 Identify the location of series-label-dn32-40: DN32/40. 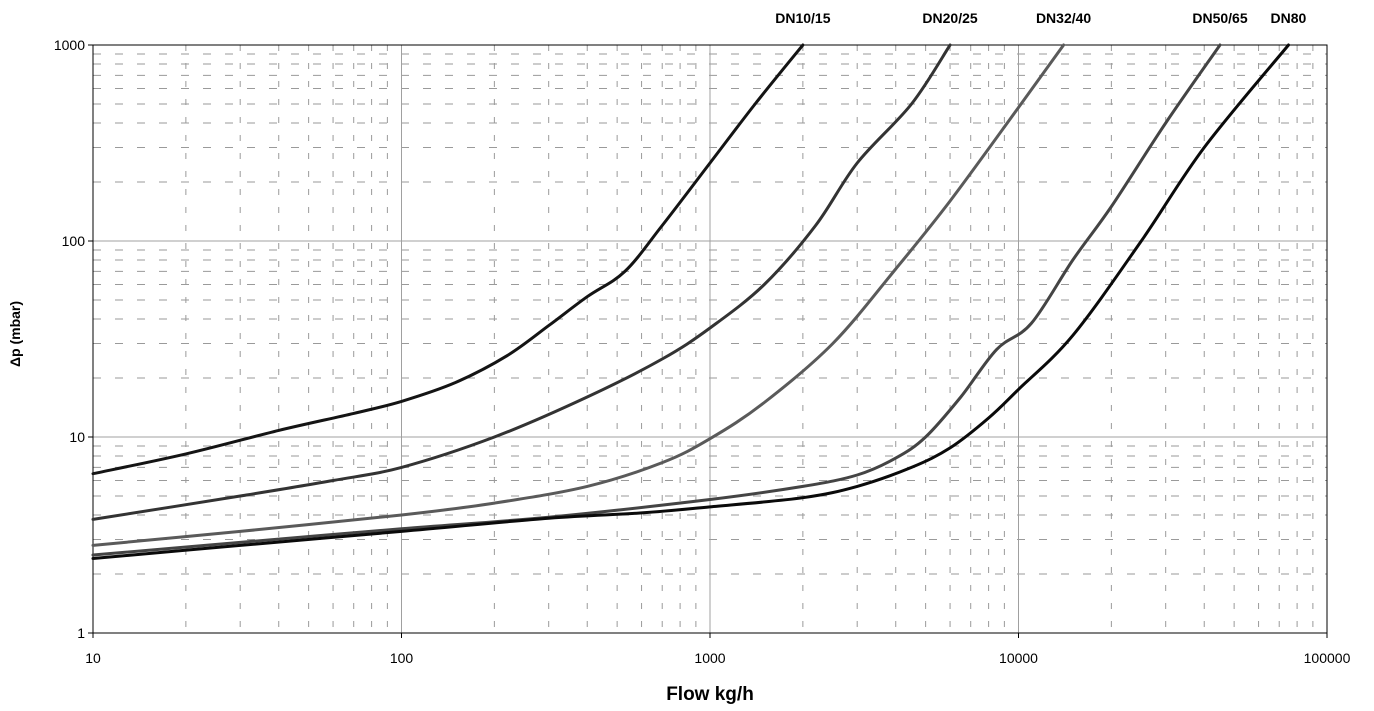
(1063, 18).